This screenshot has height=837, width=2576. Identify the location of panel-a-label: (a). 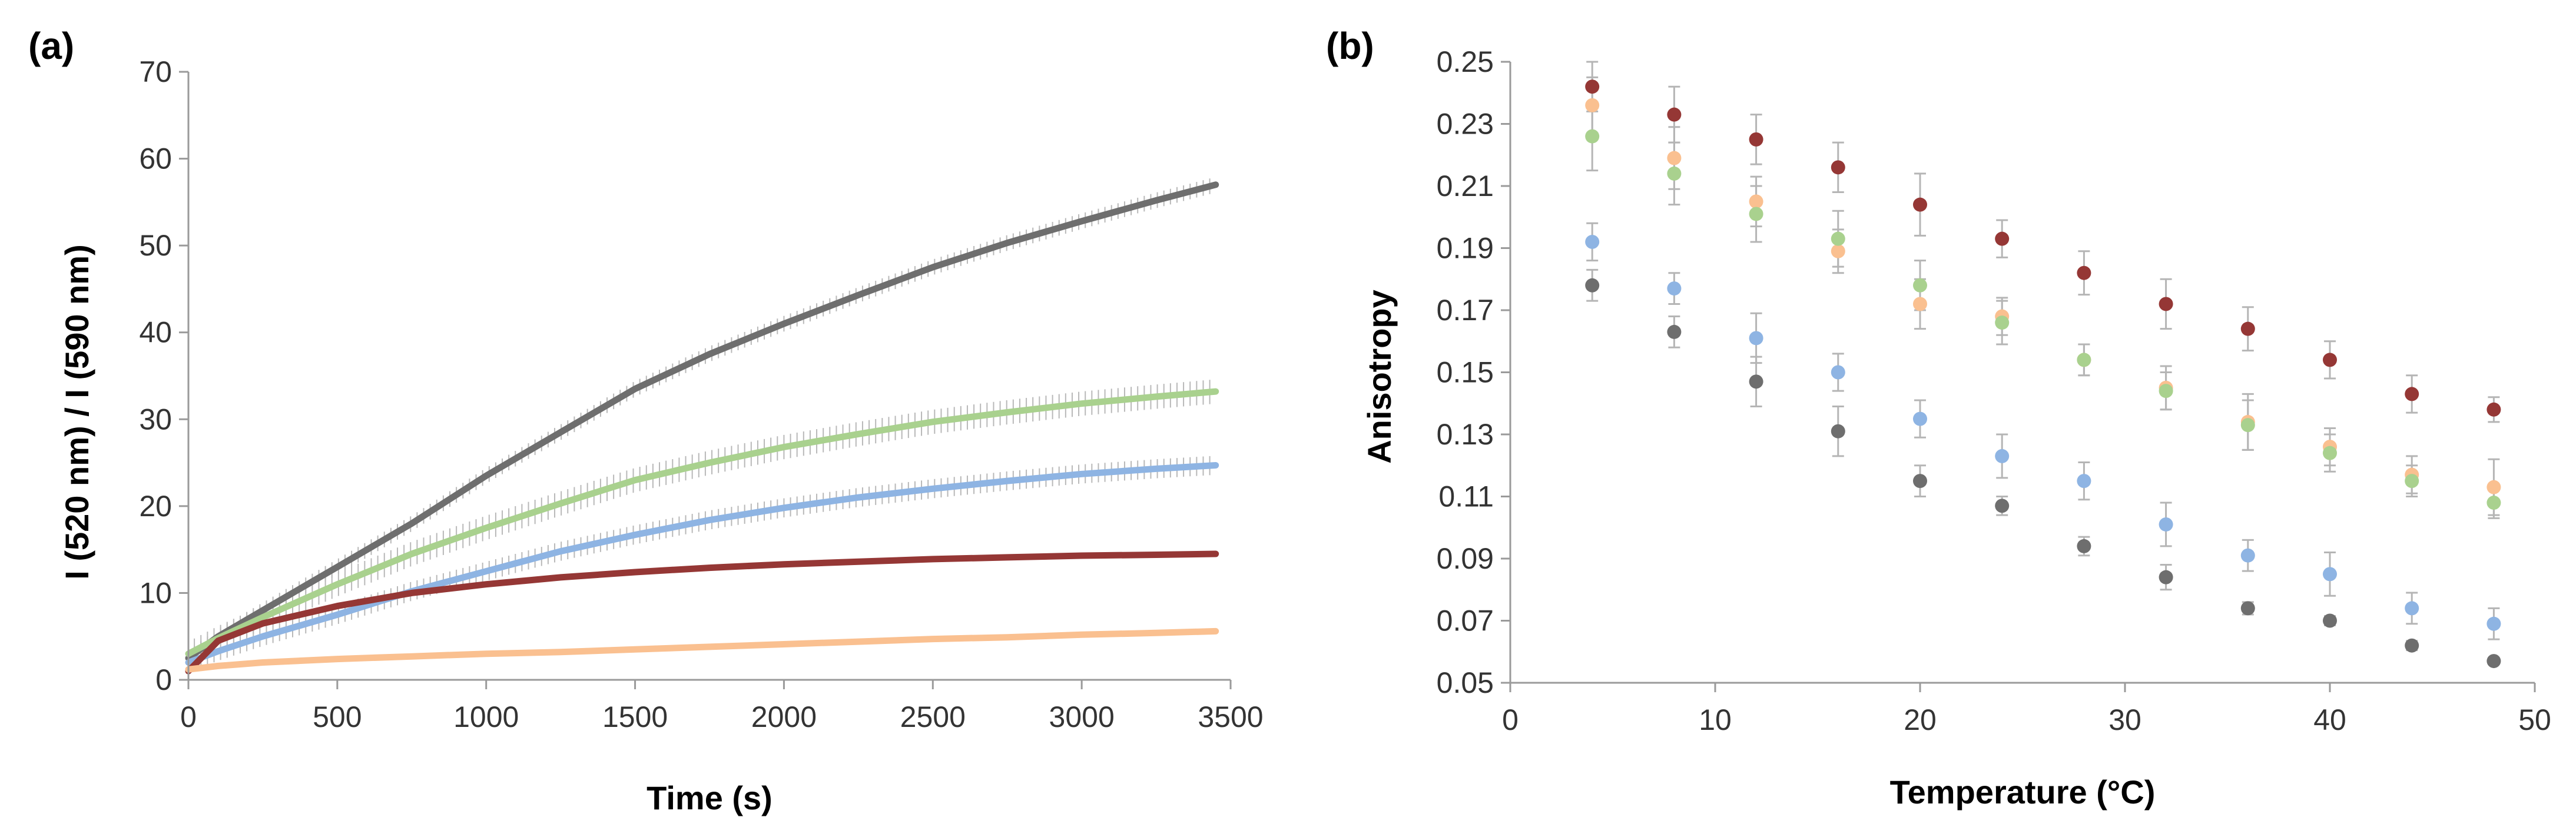
(51, 46).